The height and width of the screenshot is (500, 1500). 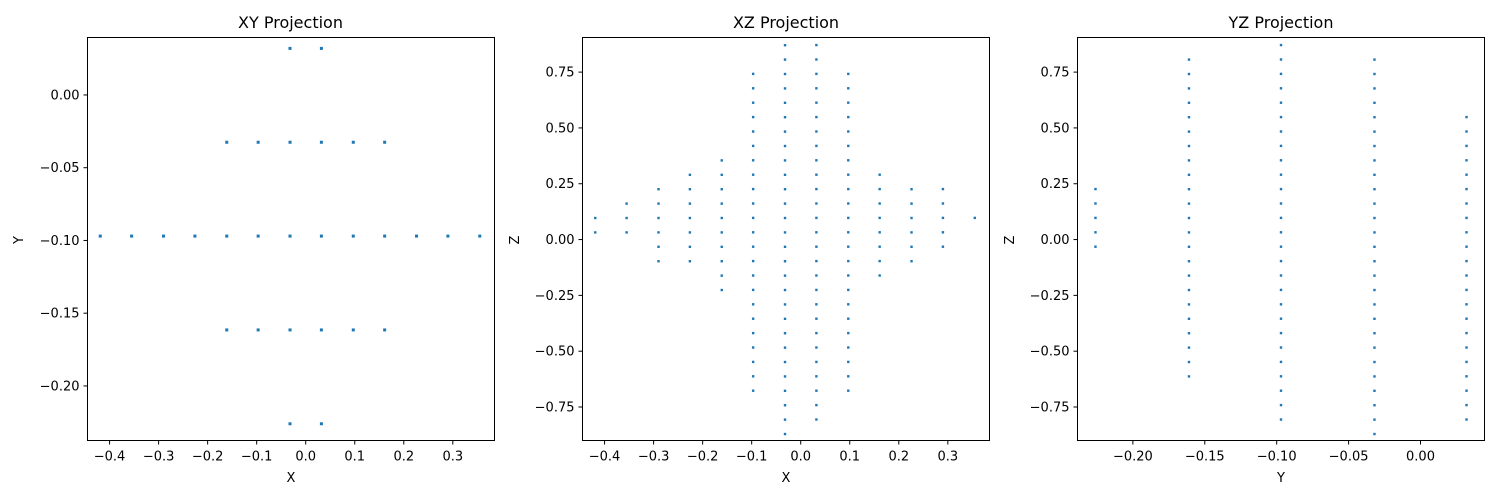 I want to click on xy-y-tick-label: −0.15, so click(x=60, y=314).